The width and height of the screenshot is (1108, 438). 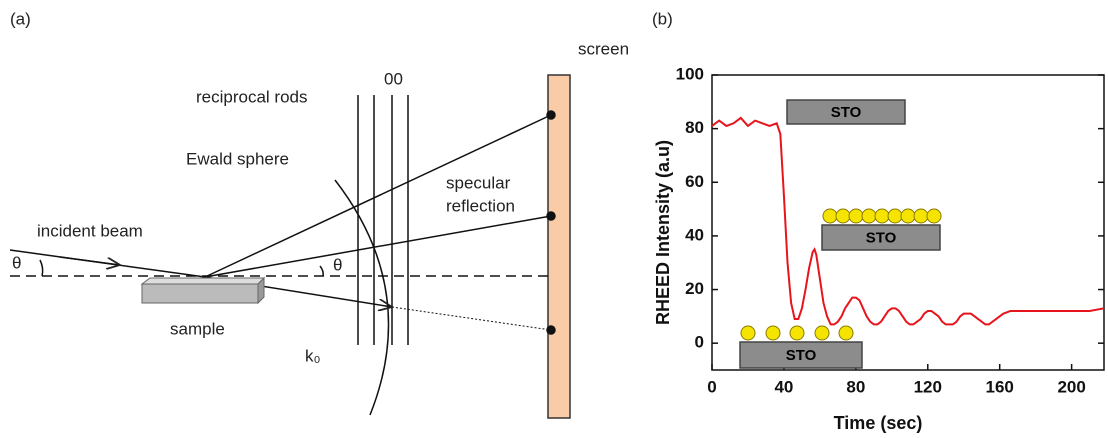 I want to click on y-axis-label: RHEED Intensity (a.u), so click(x=663, y=232).